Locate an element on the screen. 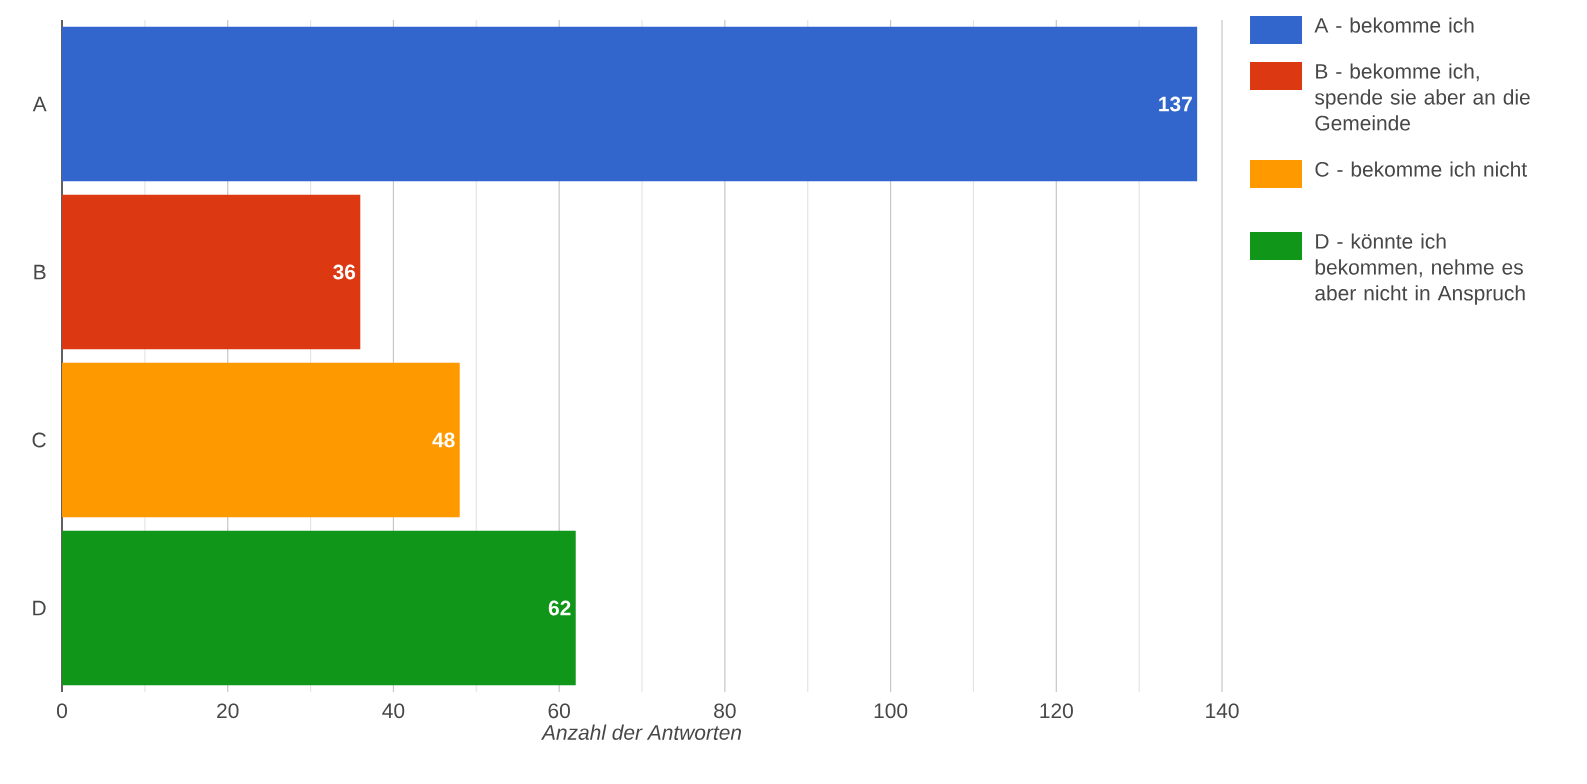 The image size is (1587, 784). x-tick-label: 120 is located at coordinates (1056, 711).